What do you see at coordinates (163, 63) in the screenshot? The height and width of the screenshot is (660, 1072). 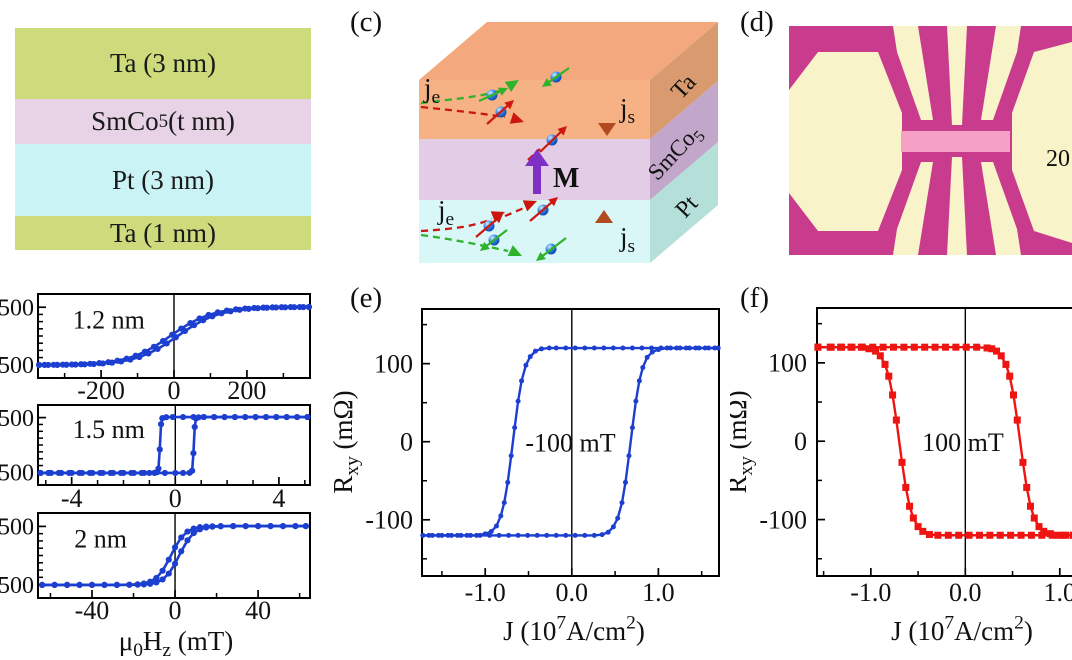 I see `stack-layer-0: Ta (3 nm)` at bounding box center [163, 63].